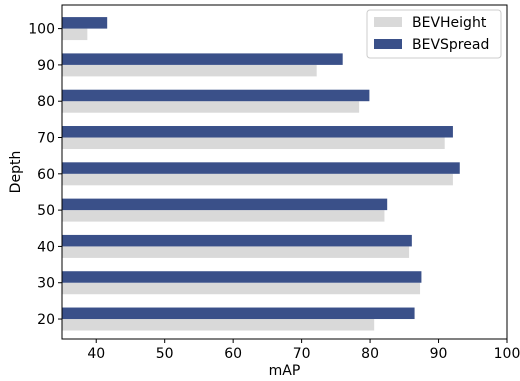  Describe the element at coordinates (41, 30) in the screenshot. I see `y-tick-label-100: 100` at that location.